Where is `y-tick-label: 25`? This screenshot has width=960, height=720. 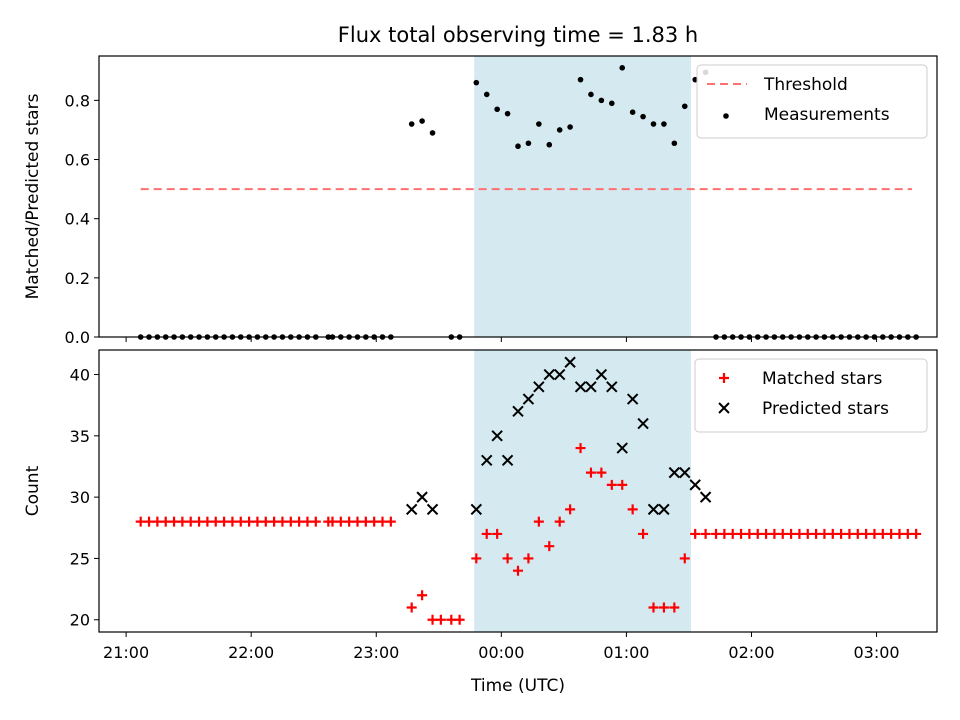 y-tick-label: 25 is located at coordinates (80, 558).